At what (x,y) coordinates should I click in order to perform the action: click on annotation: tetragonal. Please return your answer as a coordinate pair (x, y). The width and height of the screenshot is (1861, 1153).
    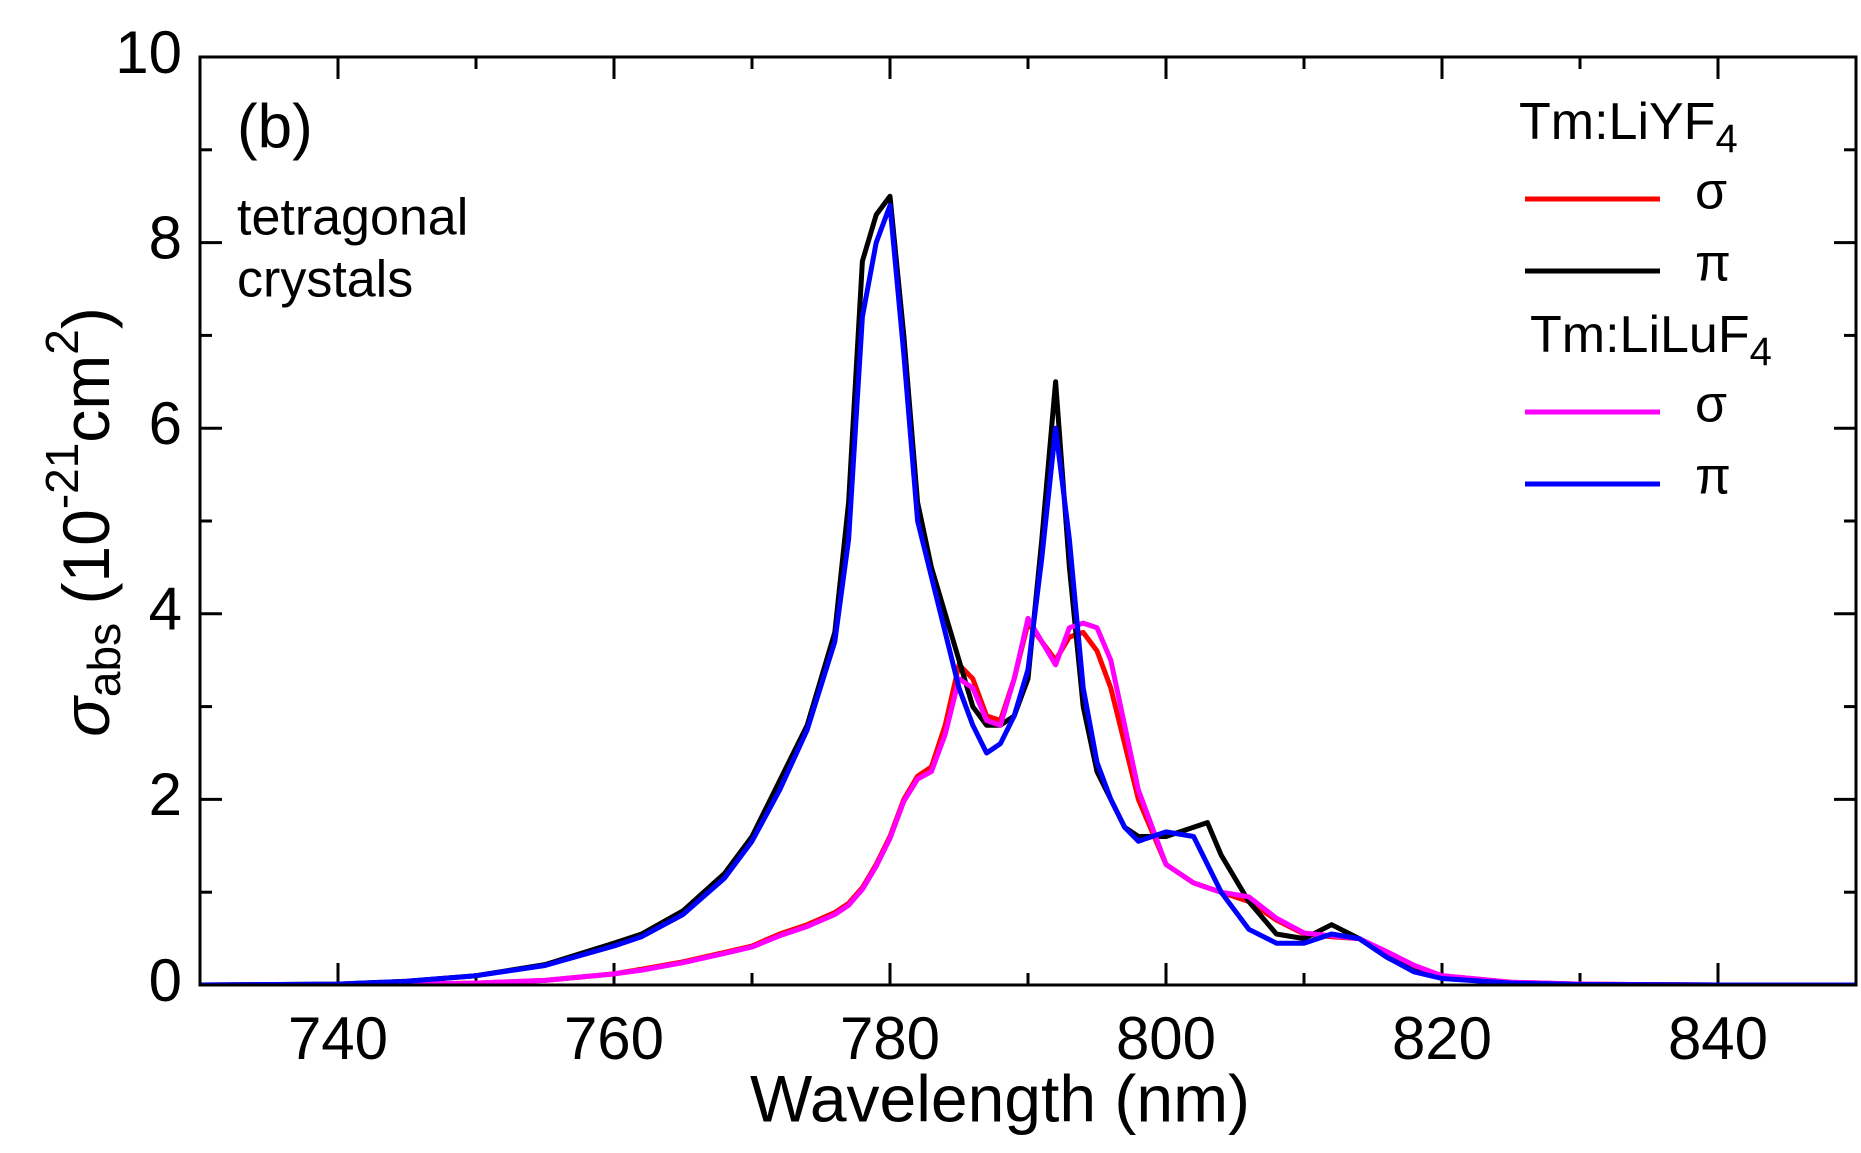
    Looking at the image, I should click on (352, 218).